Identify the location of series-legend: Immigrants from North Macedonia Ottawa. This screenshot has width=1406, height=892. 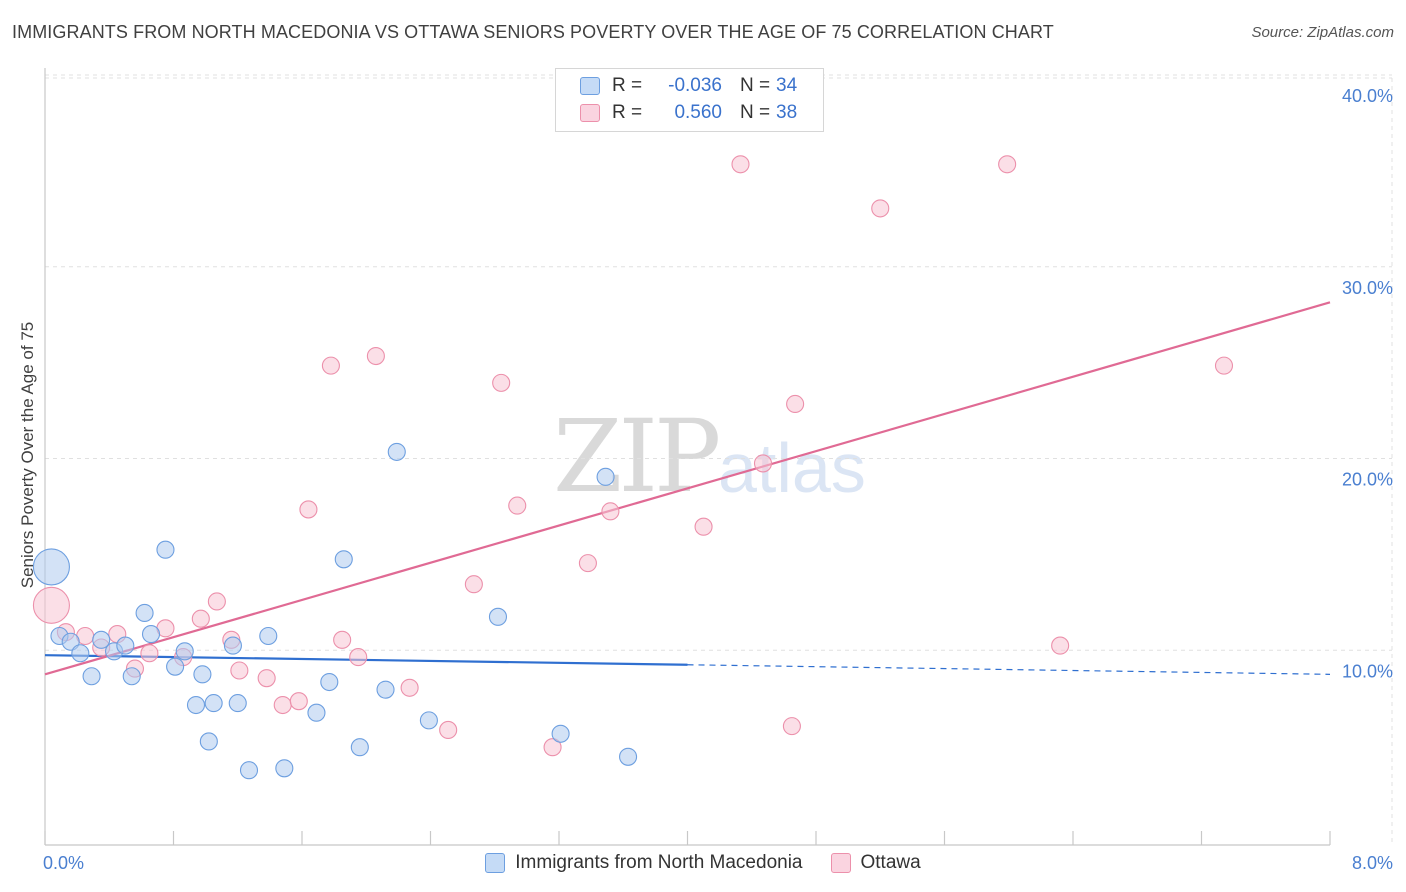
(703, 863).